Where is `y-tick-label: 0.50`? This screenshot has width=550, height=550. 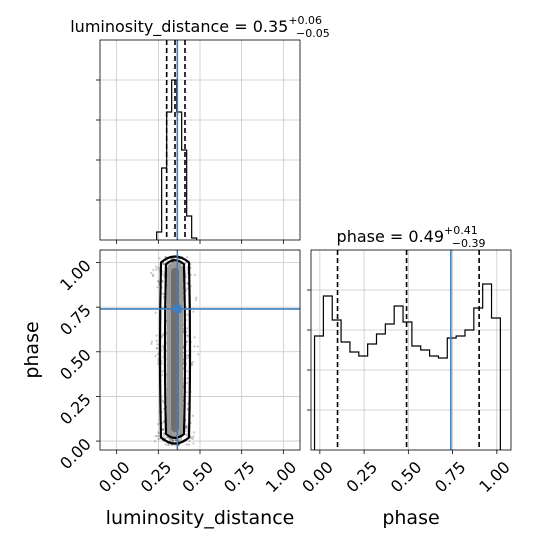 y-tick-label: 0.50 is located at coordinates (75, 364).